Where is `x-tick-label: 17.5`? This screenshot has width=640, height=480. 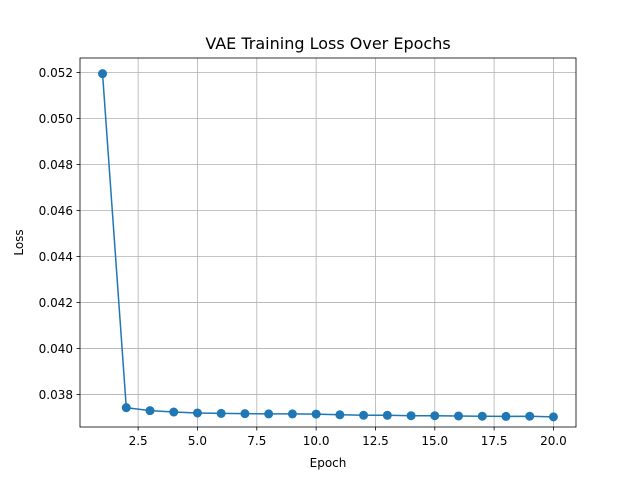
x-tick-label: 17.5 is located at coordinates (494, 441).